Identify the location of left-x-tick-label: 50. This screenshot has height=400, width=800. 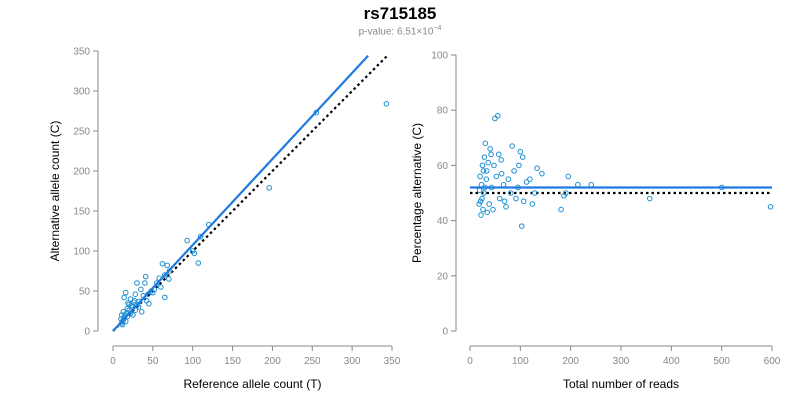
(153, 361).